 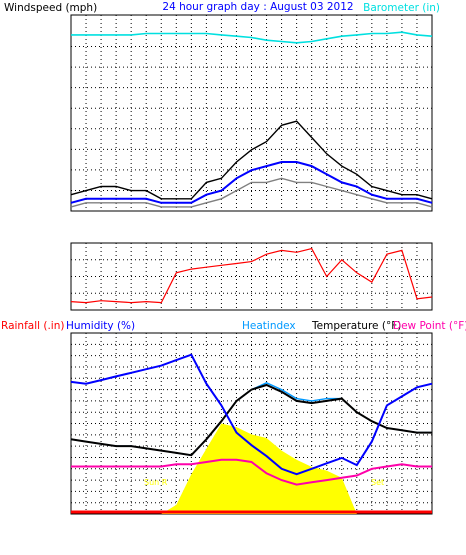 I want to click on windspeed-axis-label: Windspeed (mph), so click(x=50, y=8).